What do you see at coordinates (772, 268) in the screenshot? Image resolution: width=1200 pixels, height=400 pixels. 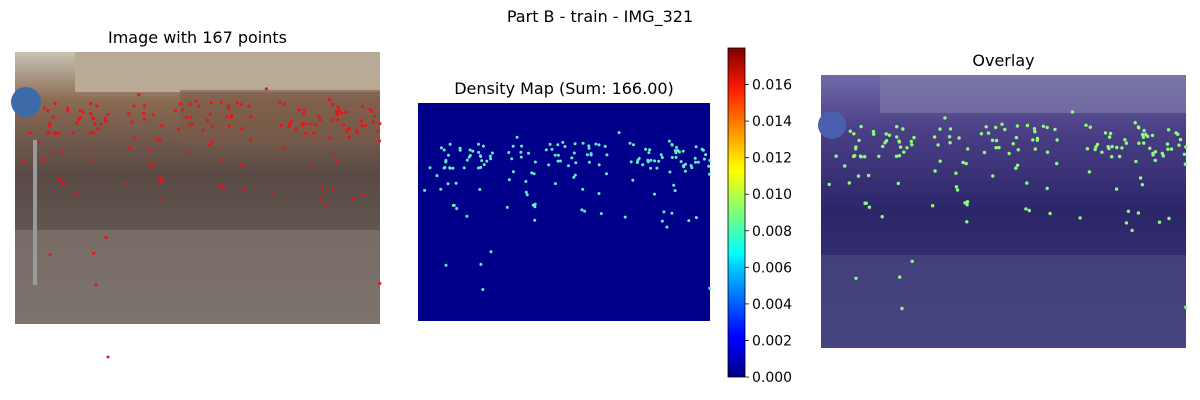 I see `colorbar-tick-label: 0.006` at bounding box center [772, 268].